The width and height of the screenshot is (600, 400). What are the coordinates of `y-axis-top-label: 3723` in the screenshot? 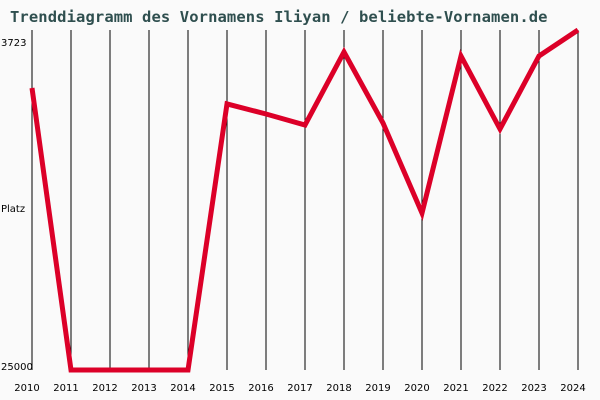 It's located at (13, 43).